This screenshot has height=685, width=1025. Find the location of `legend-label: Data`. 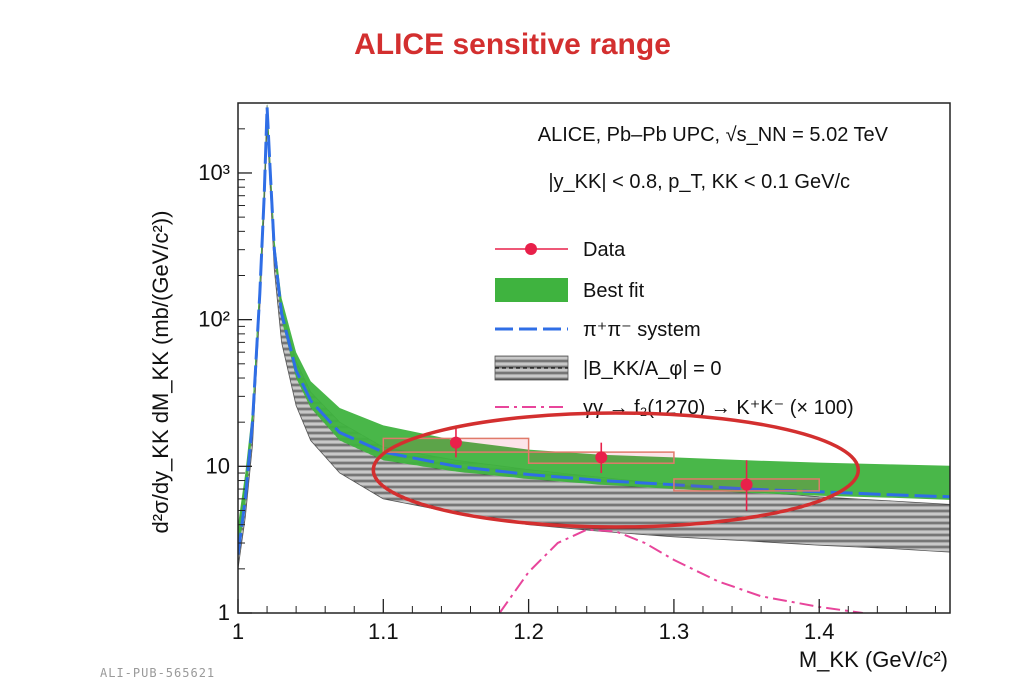

legend-label: Data is located at coordinates (604, 250).